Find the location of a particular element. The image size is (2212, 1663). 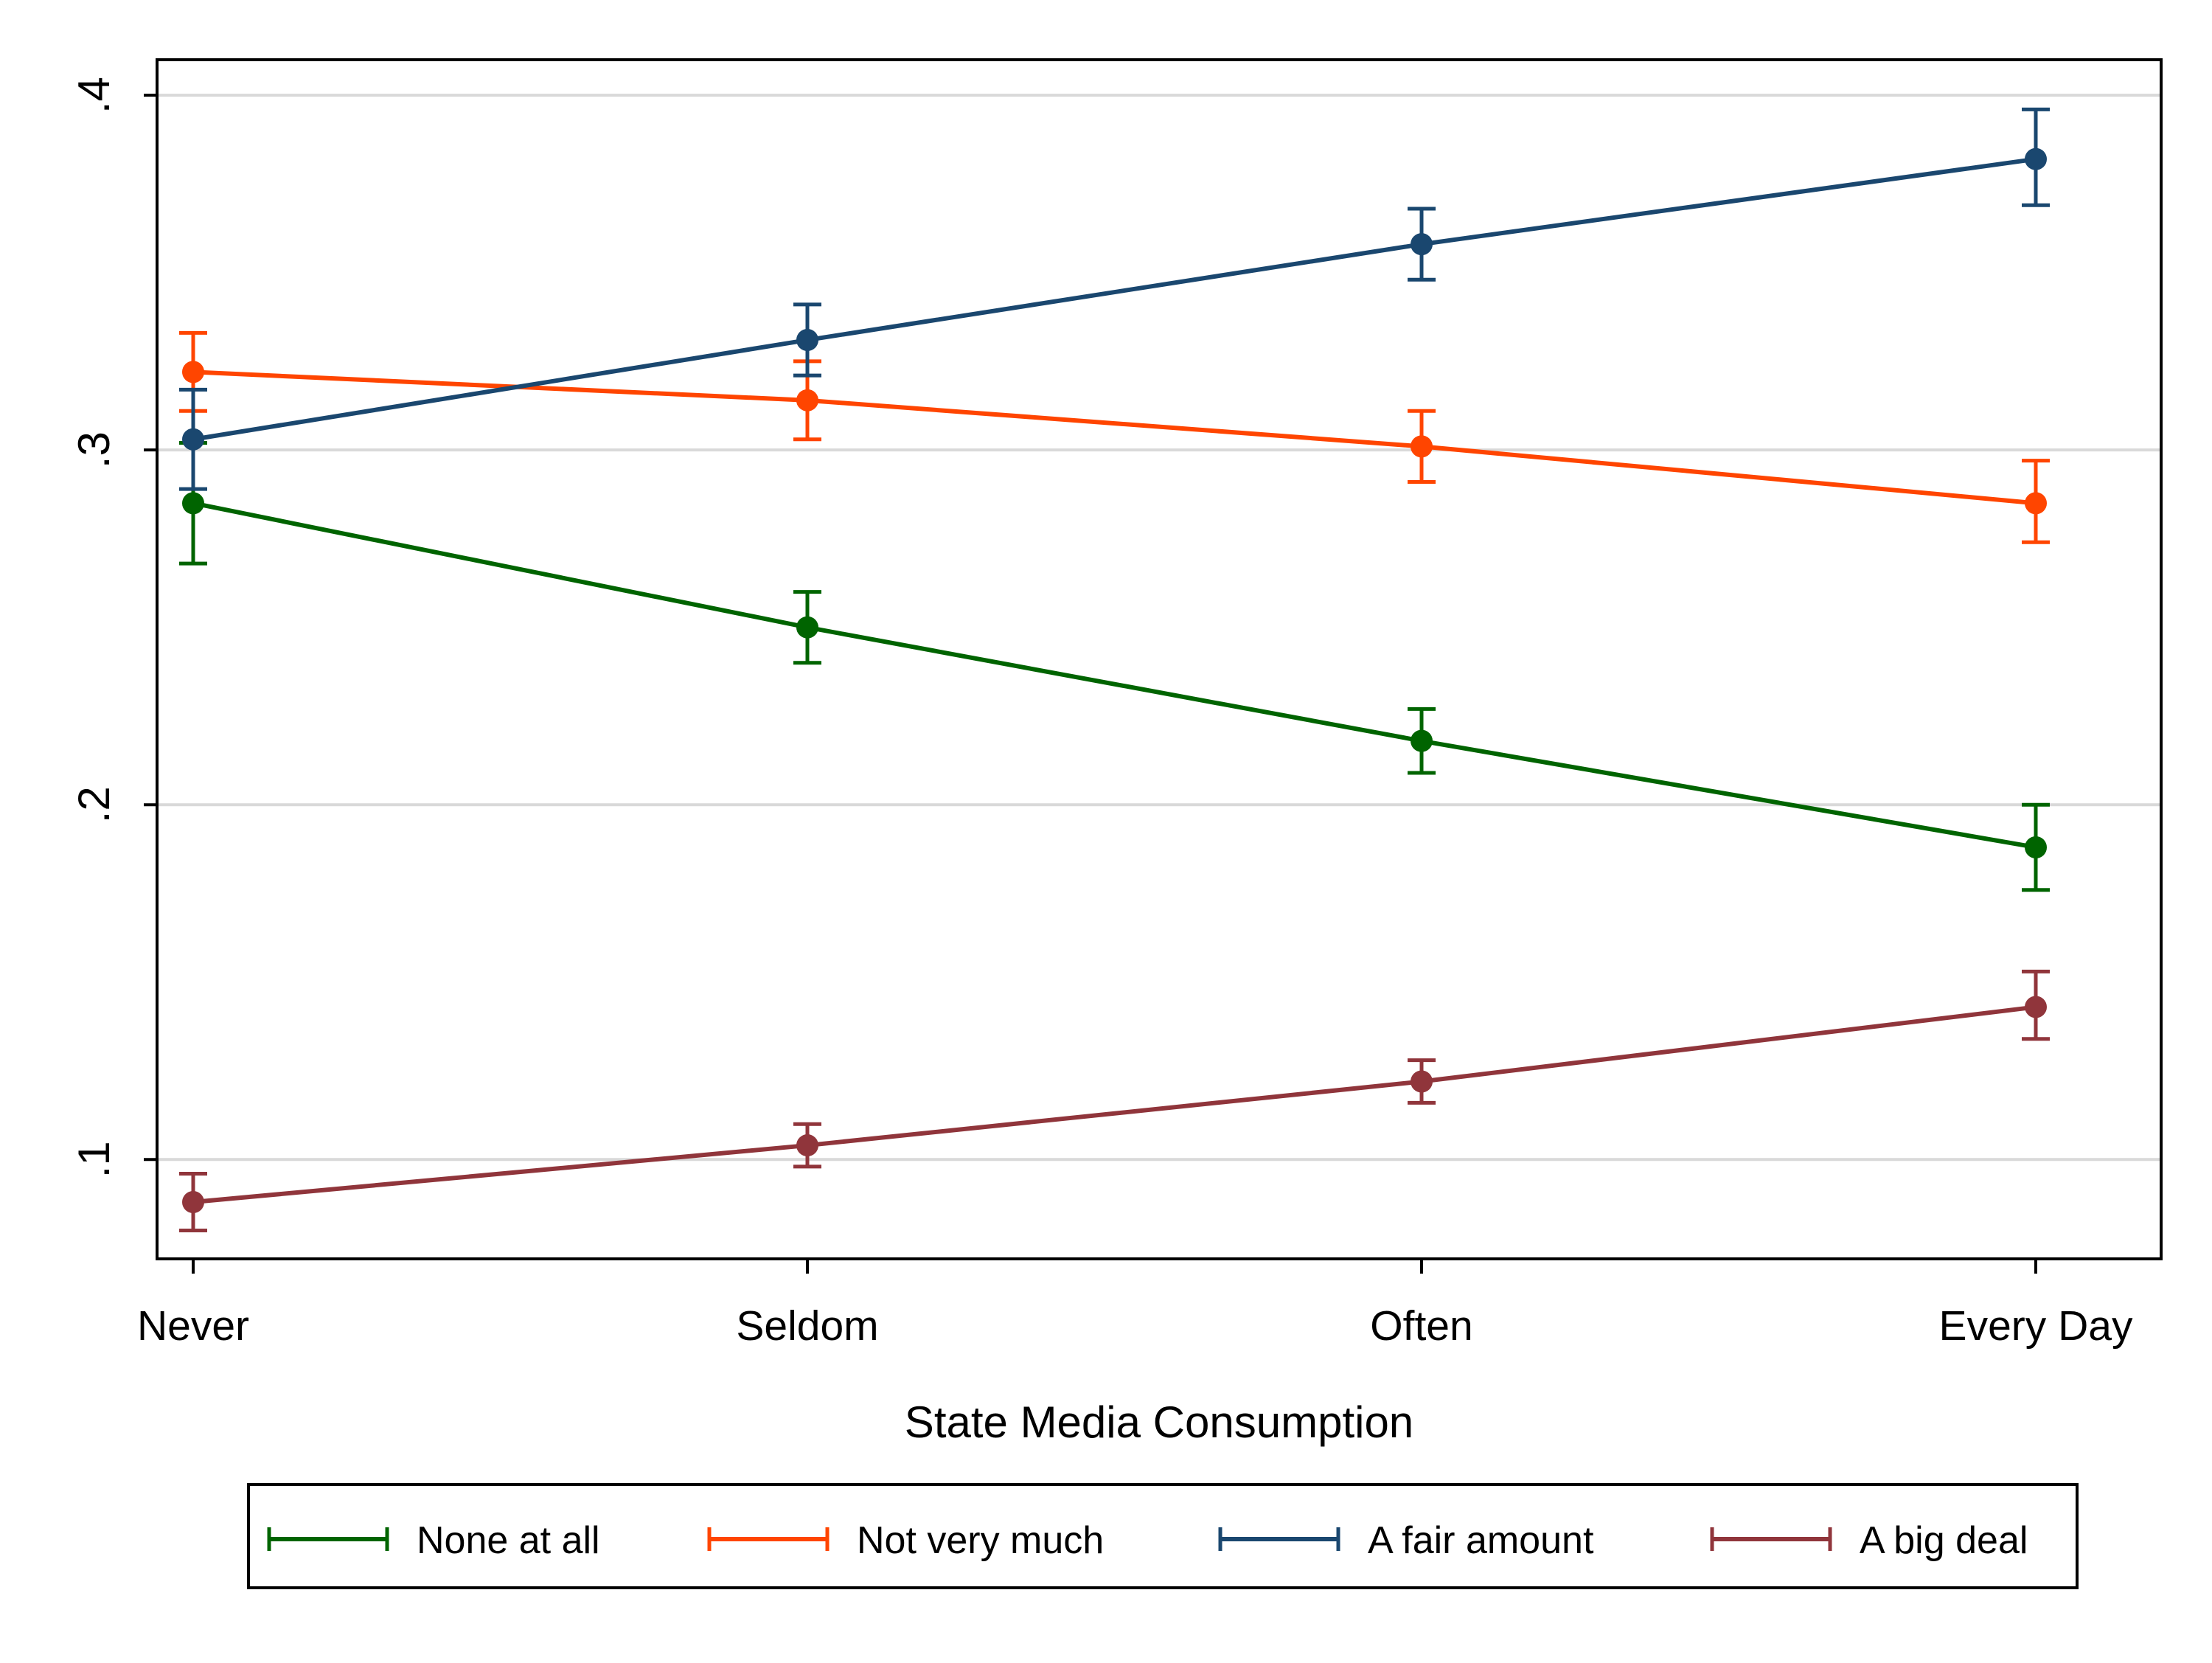

y-tick-label: .2 is located at coordinates (94, 804).